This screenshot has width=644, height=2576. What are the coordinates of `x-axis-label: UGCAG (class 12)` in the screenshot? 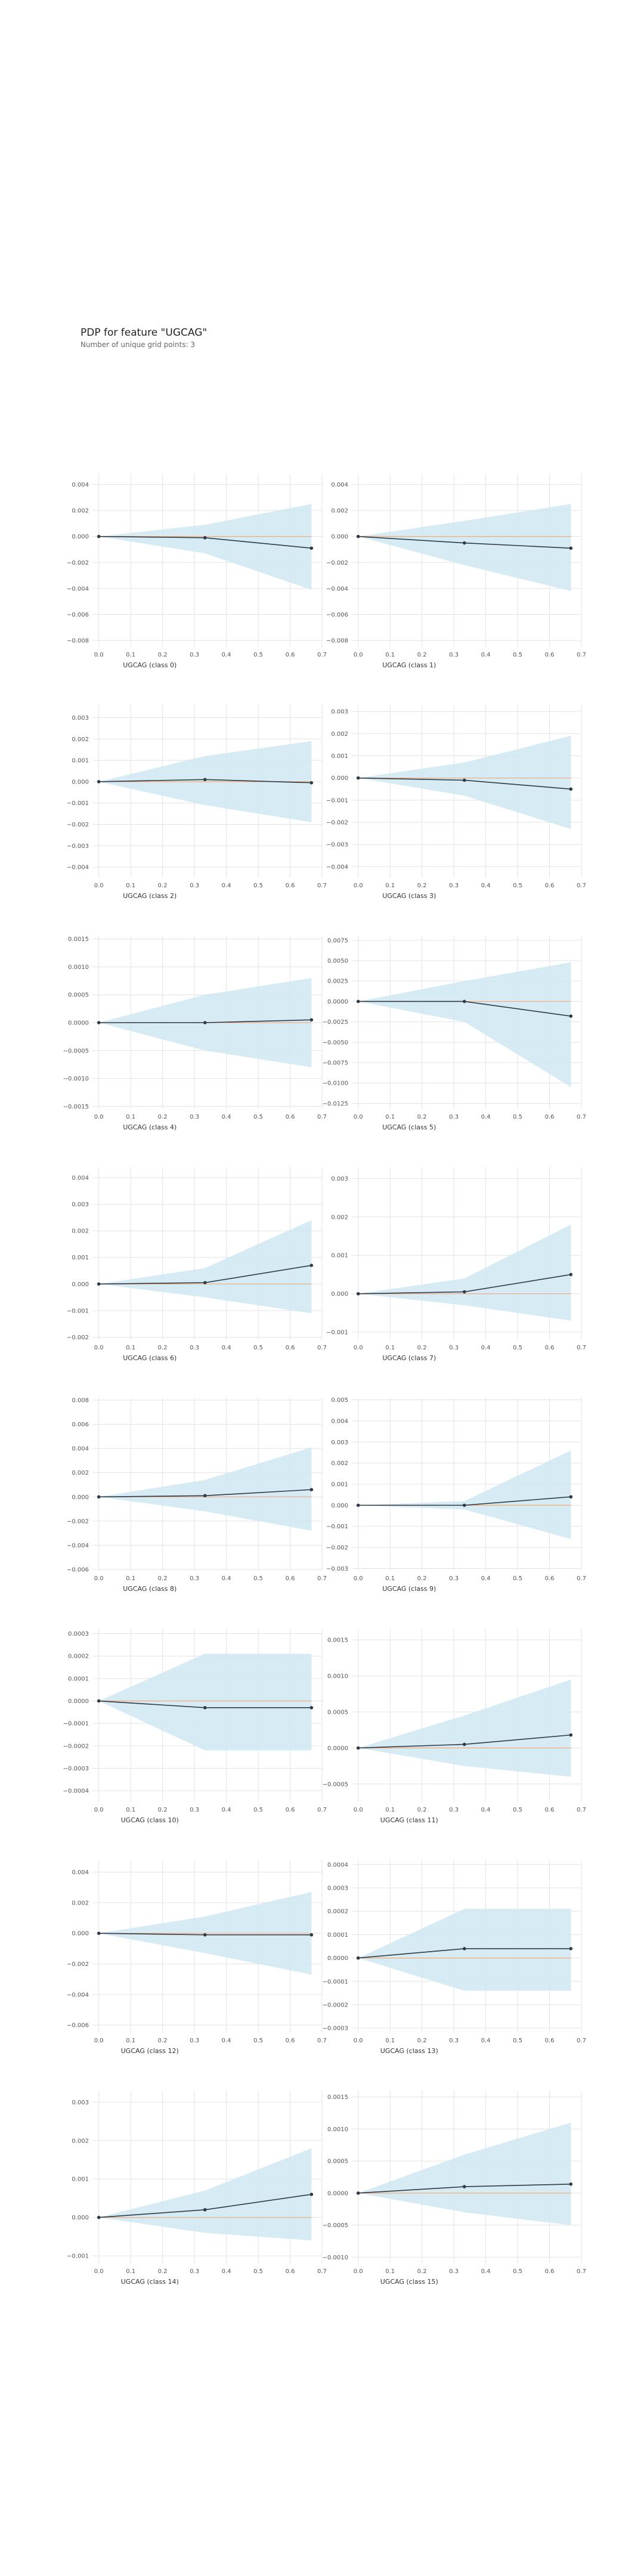 It's located at (150, 2051).